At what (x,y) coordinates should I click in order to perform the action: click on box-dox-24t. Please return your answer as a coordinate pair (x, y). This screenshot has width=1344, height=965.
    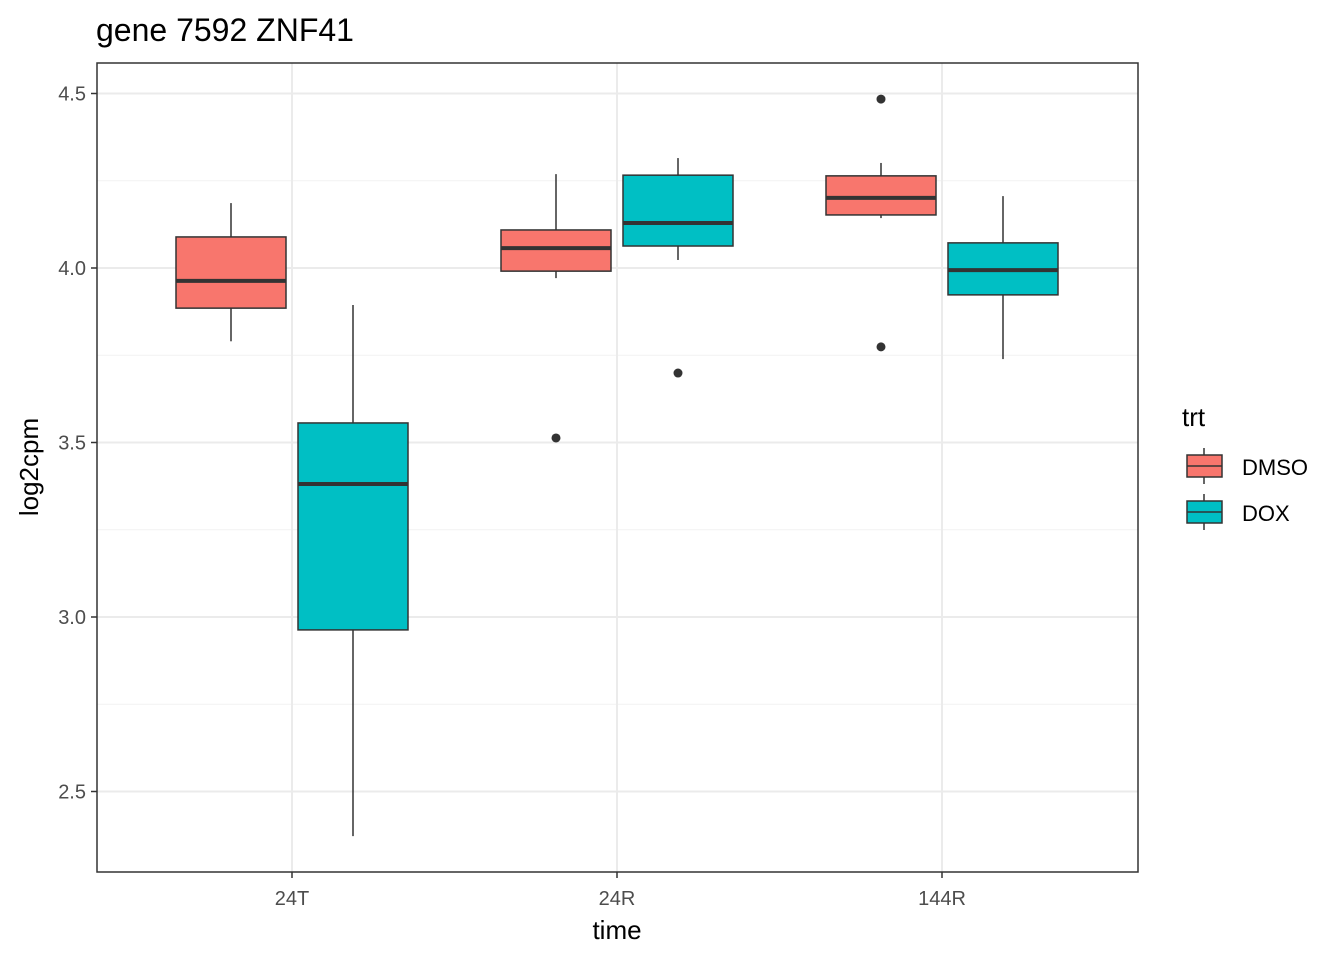
    Looking at the image, I should click on (353, 570).